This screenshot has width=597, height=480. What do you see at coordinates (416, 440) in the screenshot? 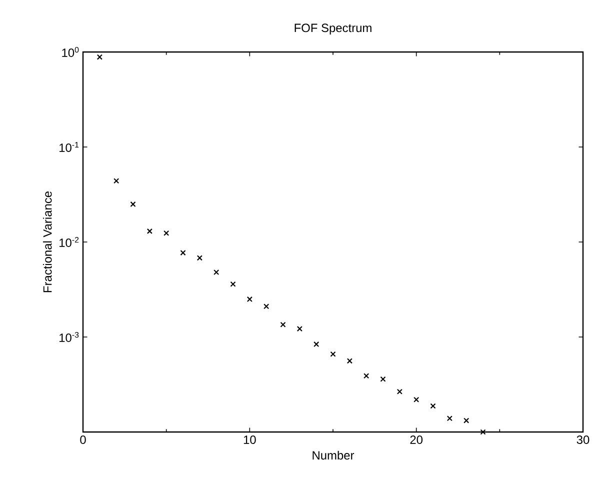
I see `x-tick-label: 20` at bounding box center [416, 440].